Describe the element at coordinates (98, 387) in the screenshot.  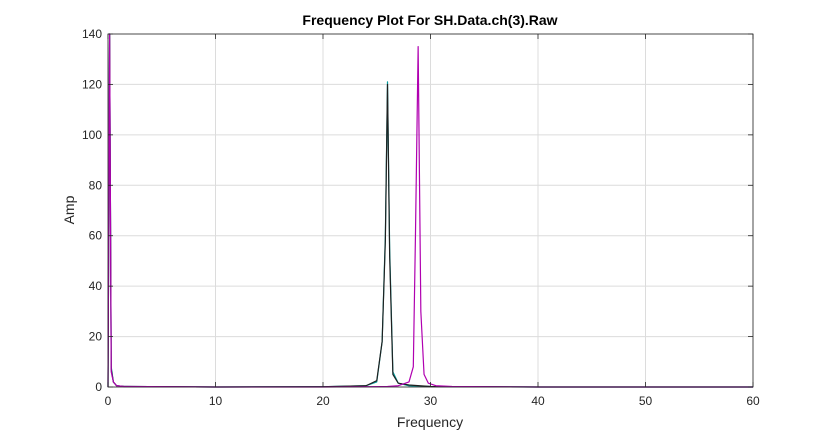
I see `y-tick-label: 0` at that location.